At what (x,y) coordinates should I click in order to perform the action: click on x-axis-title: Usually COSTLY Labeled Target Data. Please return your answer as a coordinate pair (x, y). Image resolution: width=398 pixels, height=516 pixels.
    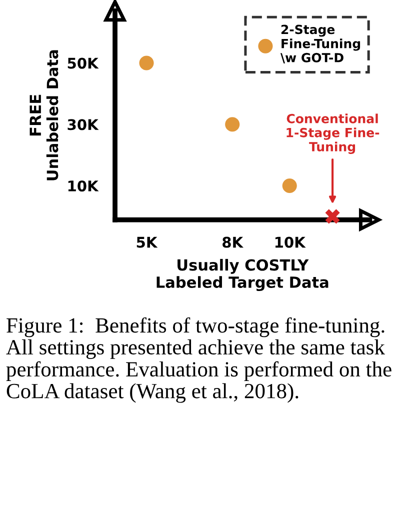
    Looking at the image, I should click on (242, 275).